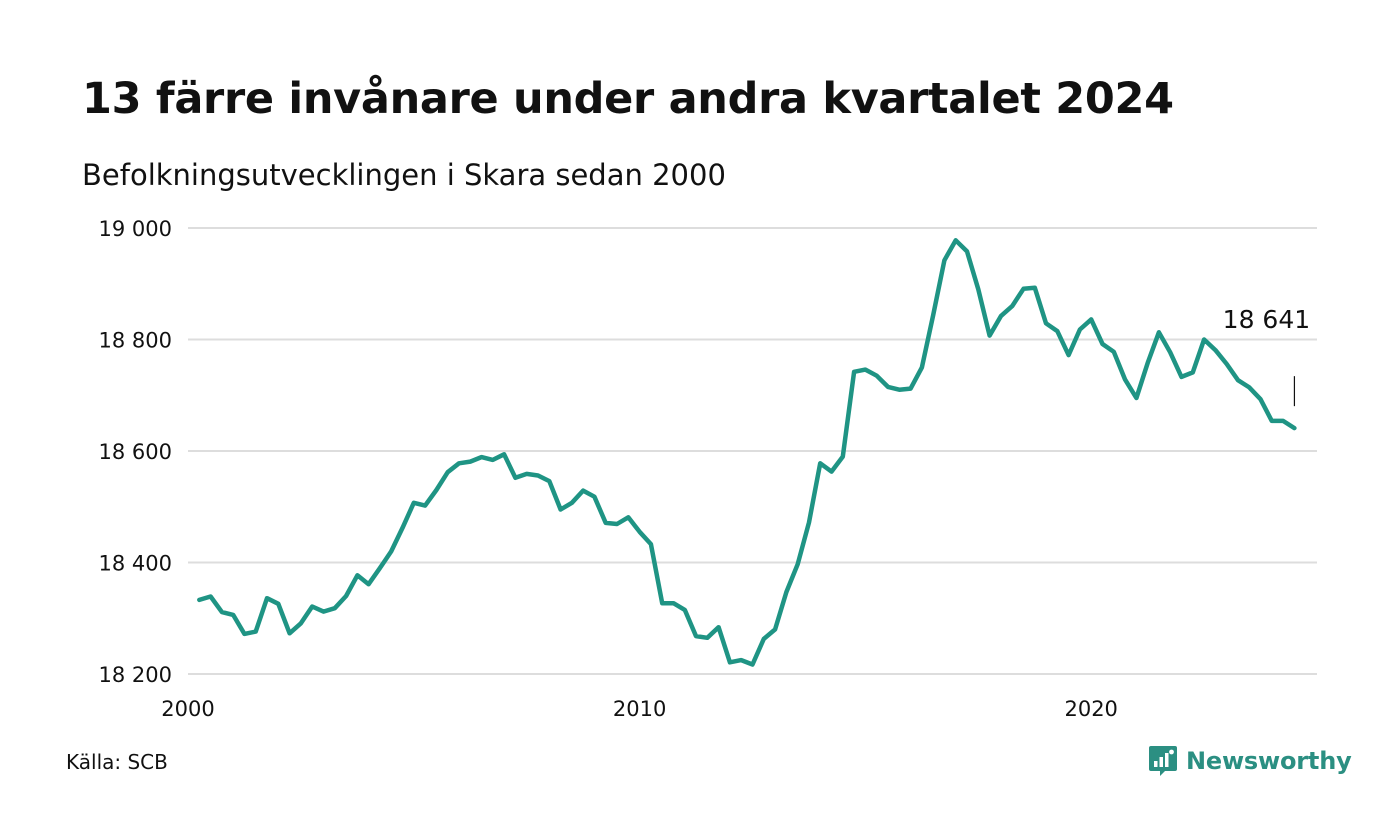 This screenshot has width=1400, height=840. Describe the element at coordinates (135, 675) in the screenshot. I see `y-tick-label: 18 200` at that location.